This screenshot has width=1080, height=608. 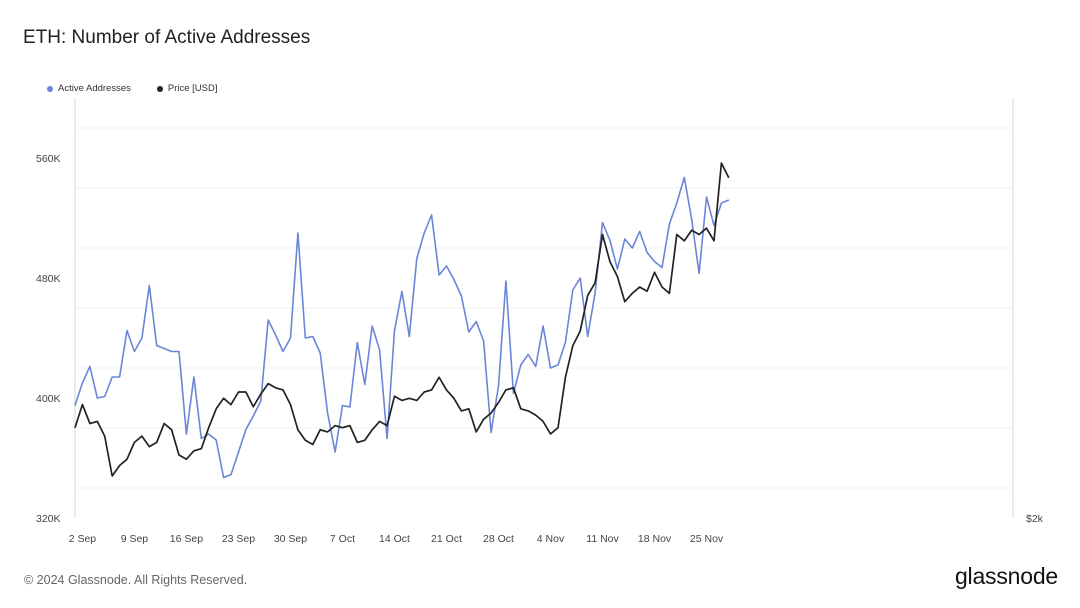 What do you see at coordinates (1006, 576) in the screenshot?
I see `glassnode-logo: glassnode` at bounding box center [1006, 576].